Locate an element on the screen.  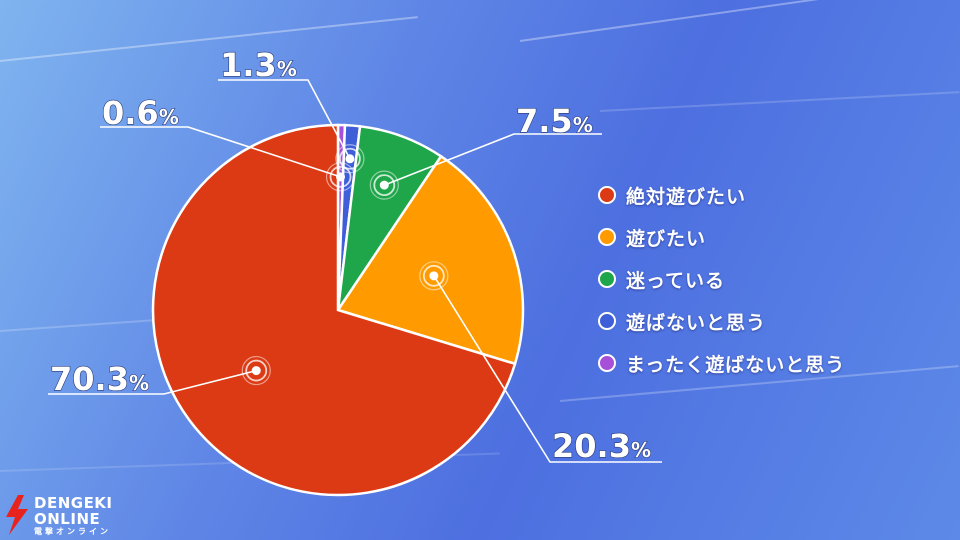
legend: 絶対遊びたい 遊びたい迷っている遊ばないと思うまったく遊ばないと思う is located at coordinates (721, 279).